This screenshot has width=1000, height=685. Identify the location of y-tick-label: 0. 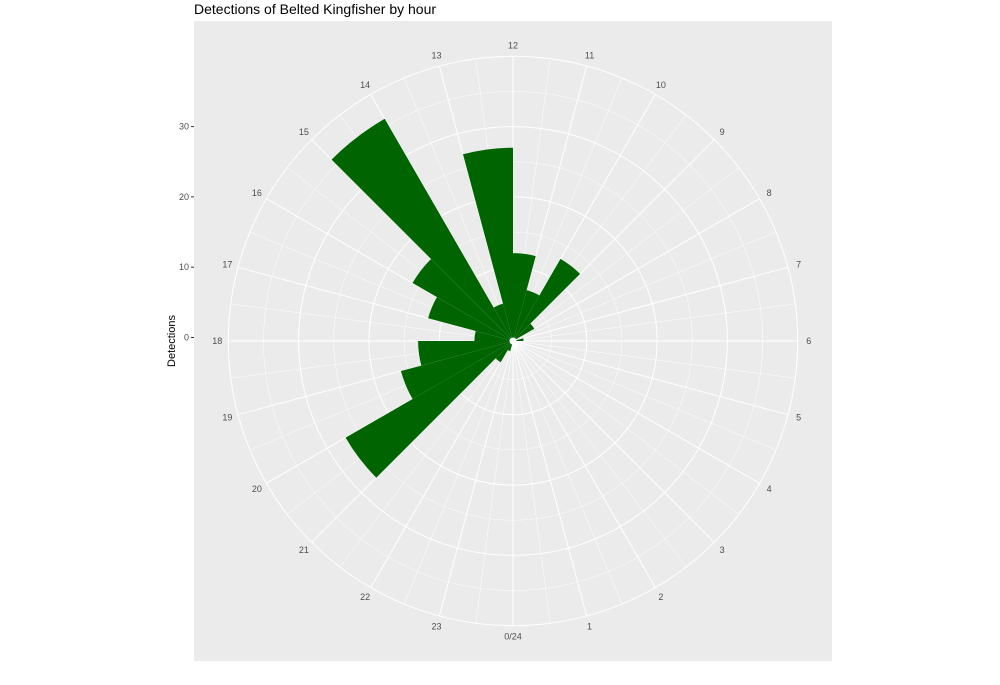
(186, 338).